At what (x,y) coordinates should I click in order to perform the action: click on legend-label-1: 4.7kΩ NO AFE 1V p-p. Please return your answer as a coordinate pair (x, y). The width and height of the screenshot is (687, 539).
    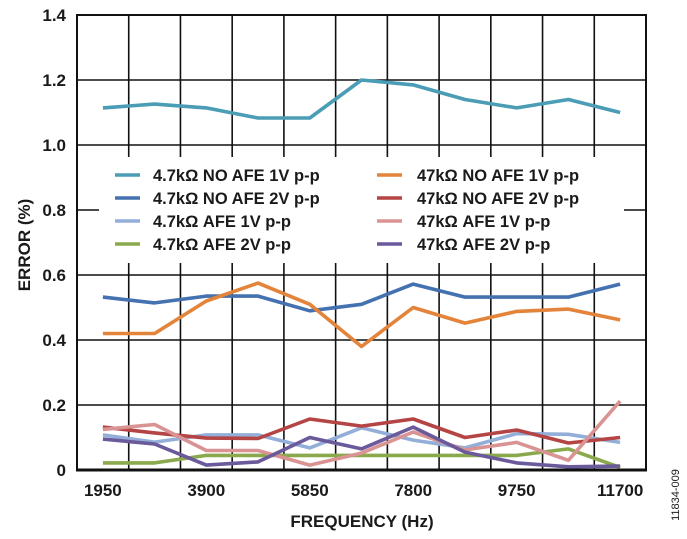
    Looking at the image, I should click on (236, 176).